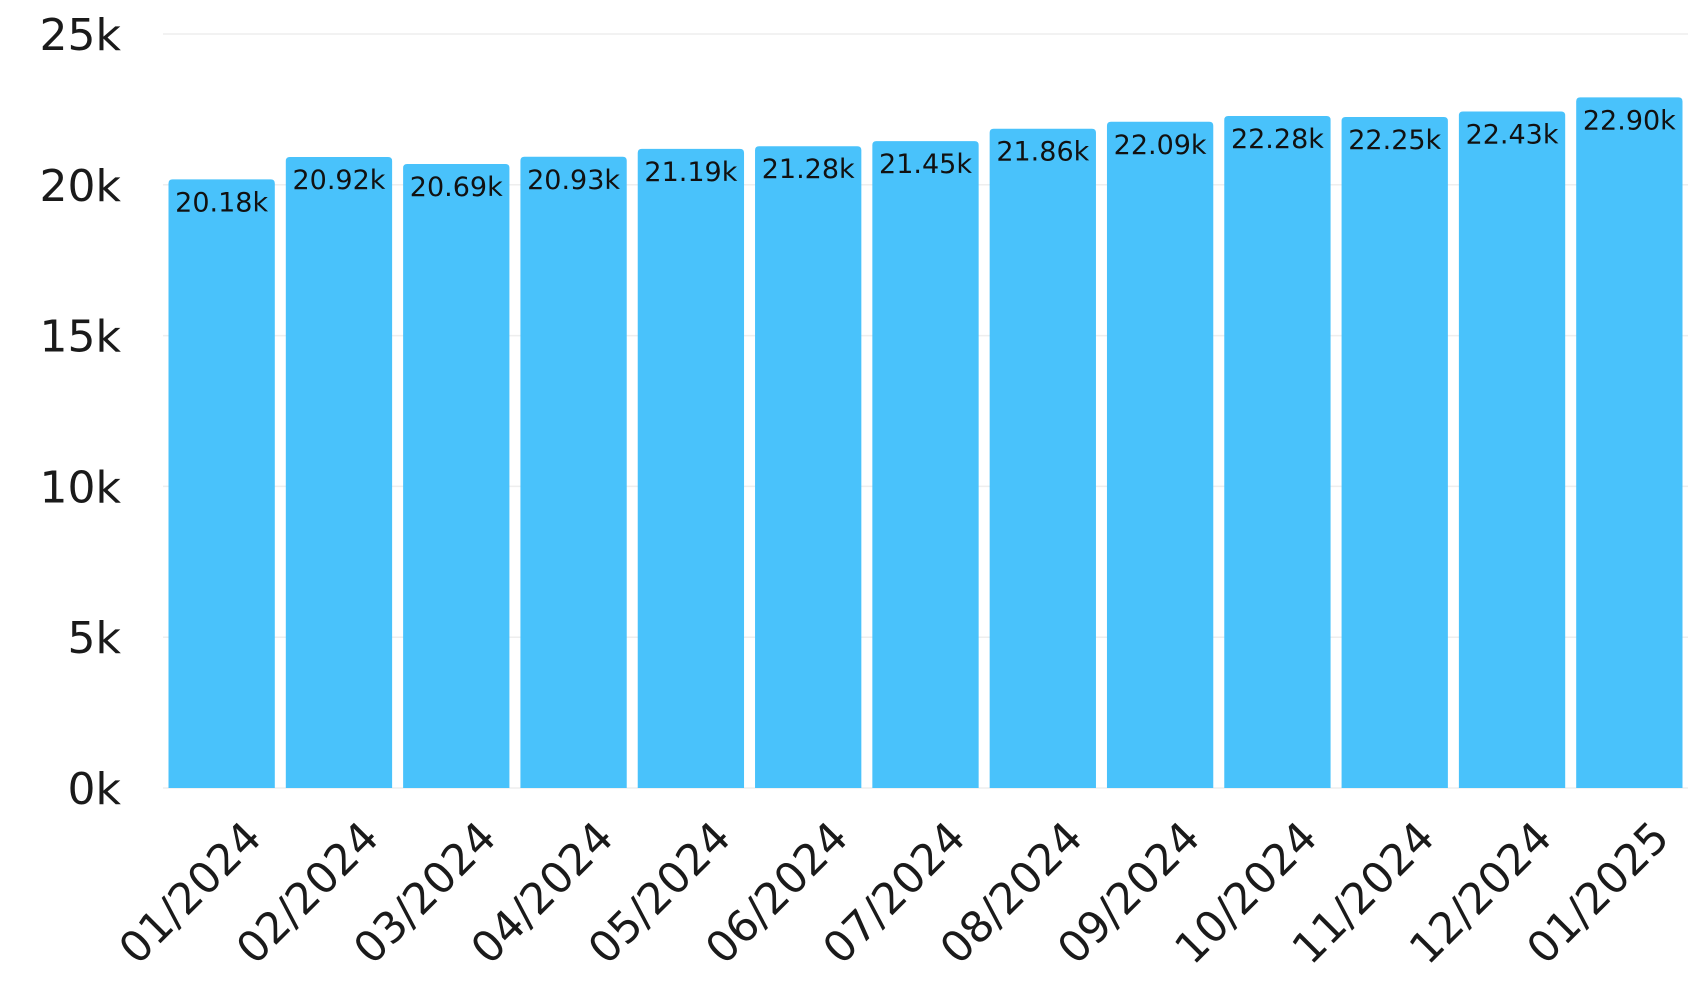 The width and height of the screenshot is (1706, 993). I want to click on data-label: 22.25k, so click(1394, 140).